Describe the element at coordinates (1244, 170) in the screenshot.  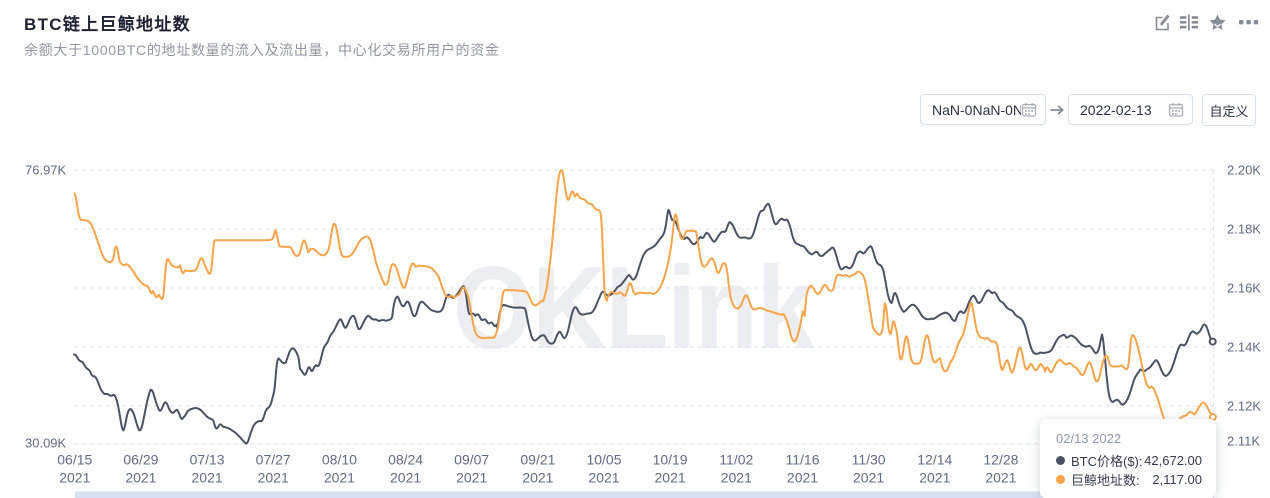
I see `svg-text: 2.20K` at that location.